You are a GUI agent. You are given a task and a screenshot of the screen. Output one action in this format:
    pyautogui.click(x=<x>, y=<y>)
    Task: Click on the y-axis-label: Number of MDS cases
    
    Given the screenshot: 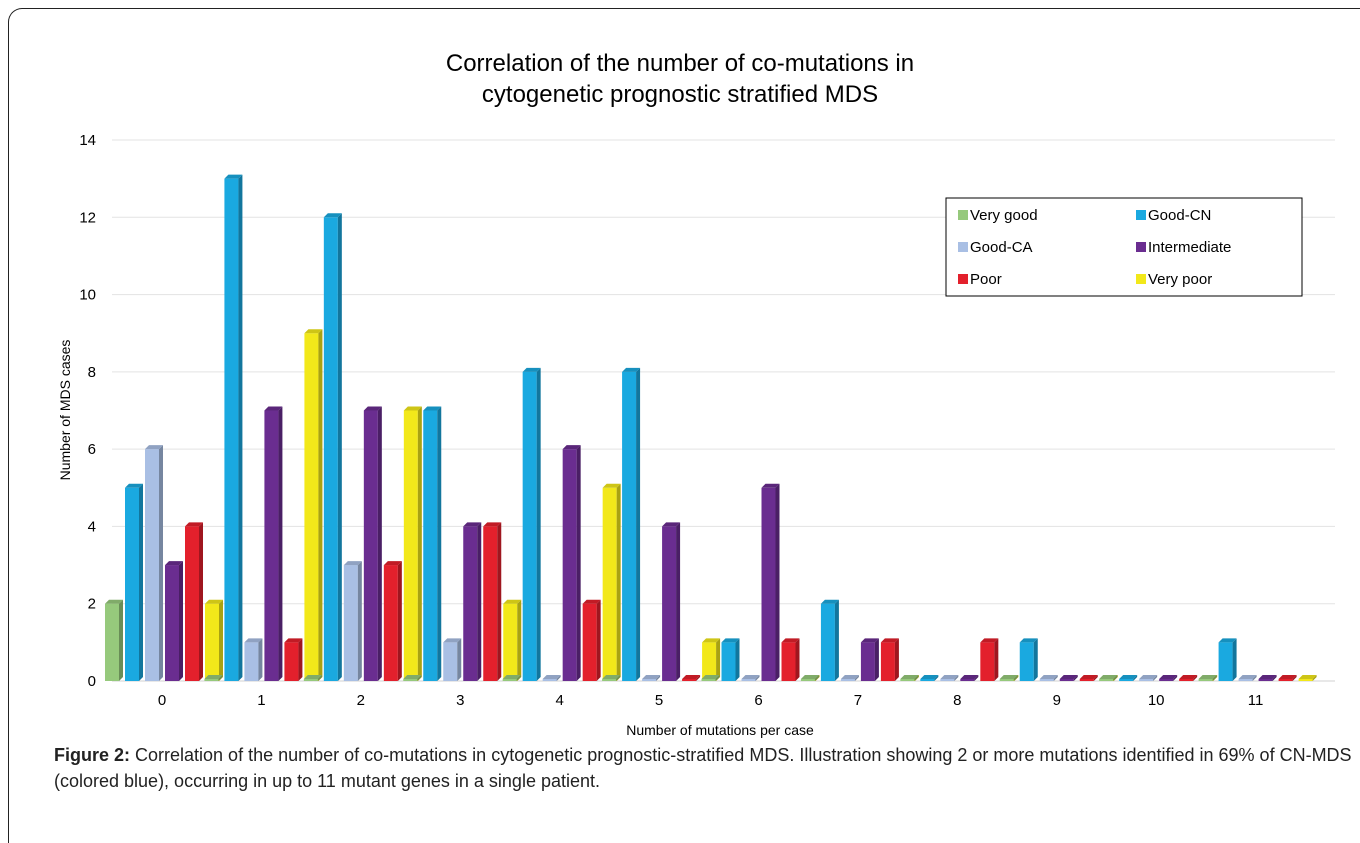 What is the action you would take?
    pyautogui.click(x=65, y=410)
    